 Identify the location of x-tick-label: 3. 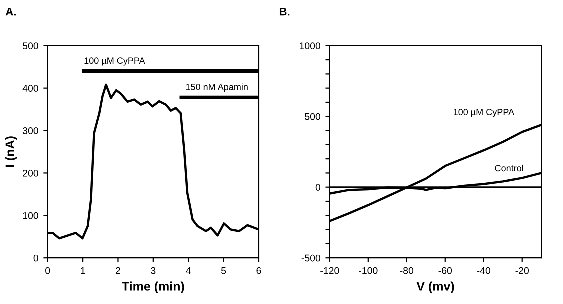
(153, 270).